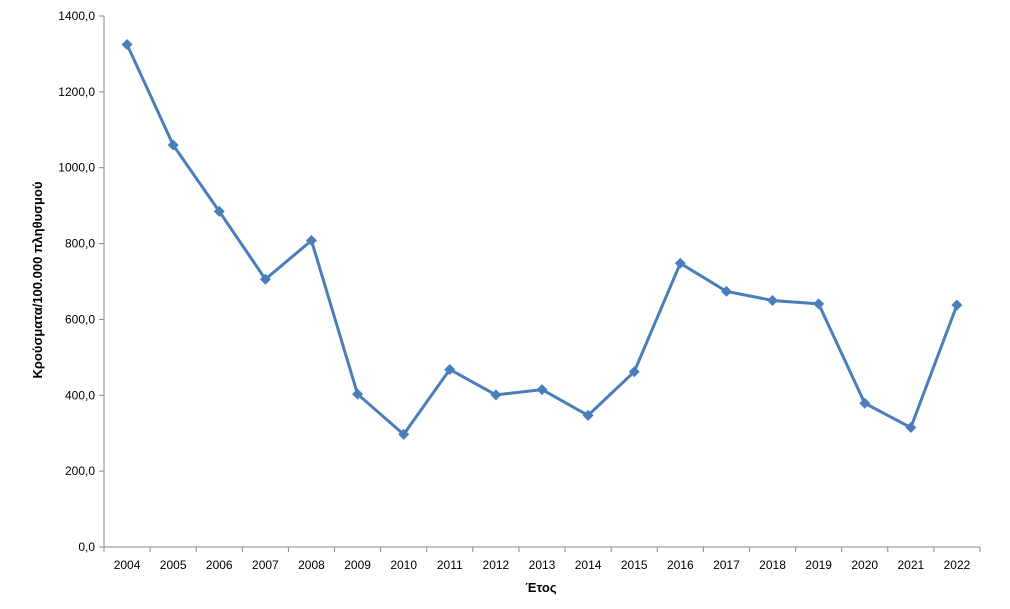 The height and width of the screenshot is (609, 1010). Describe the element at coordinates (173, 565) in the screenshot. I see `x-tick-label: 2005` at that location.